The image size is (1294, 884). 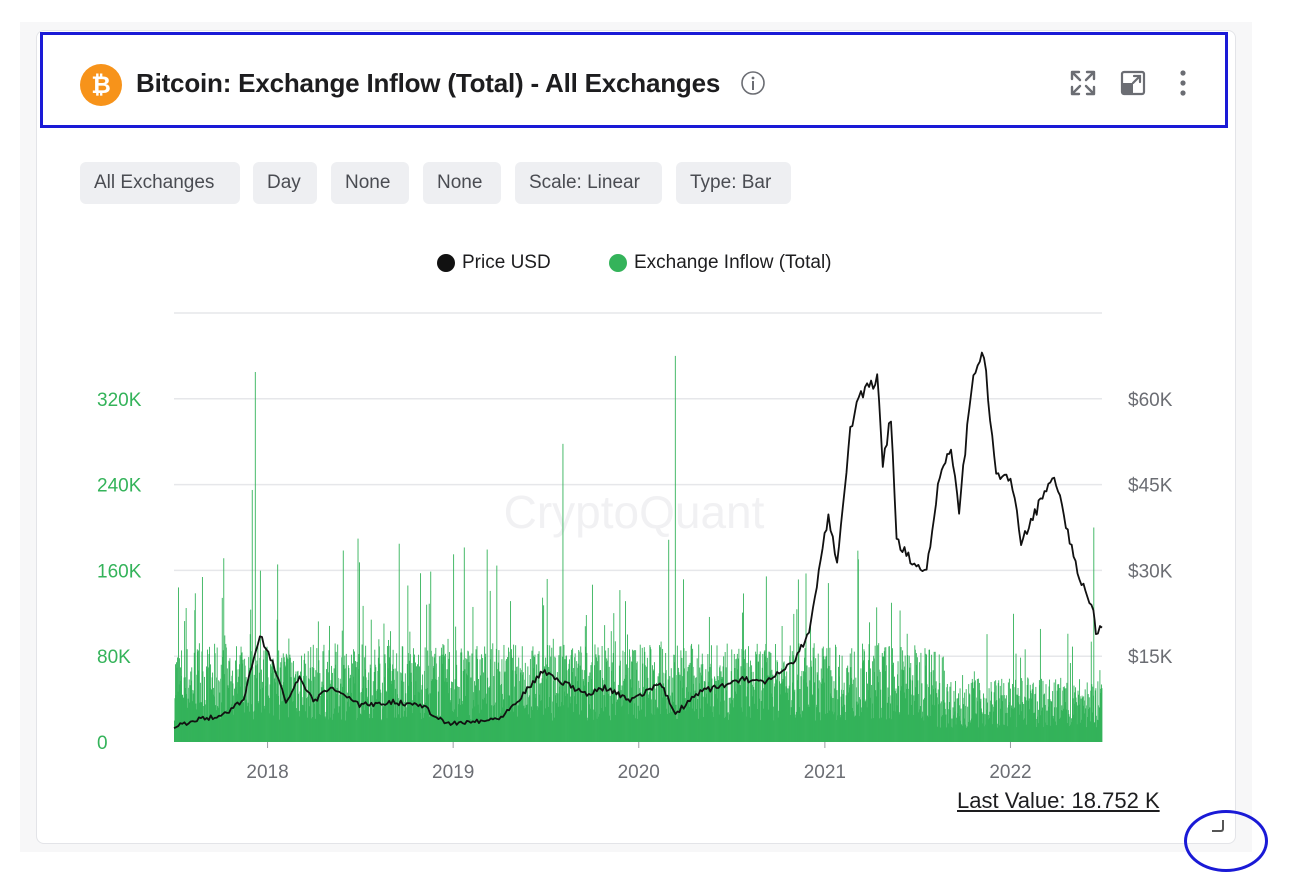 I want to click on chip-type: Type: Bar, so click(x=733, y=183).